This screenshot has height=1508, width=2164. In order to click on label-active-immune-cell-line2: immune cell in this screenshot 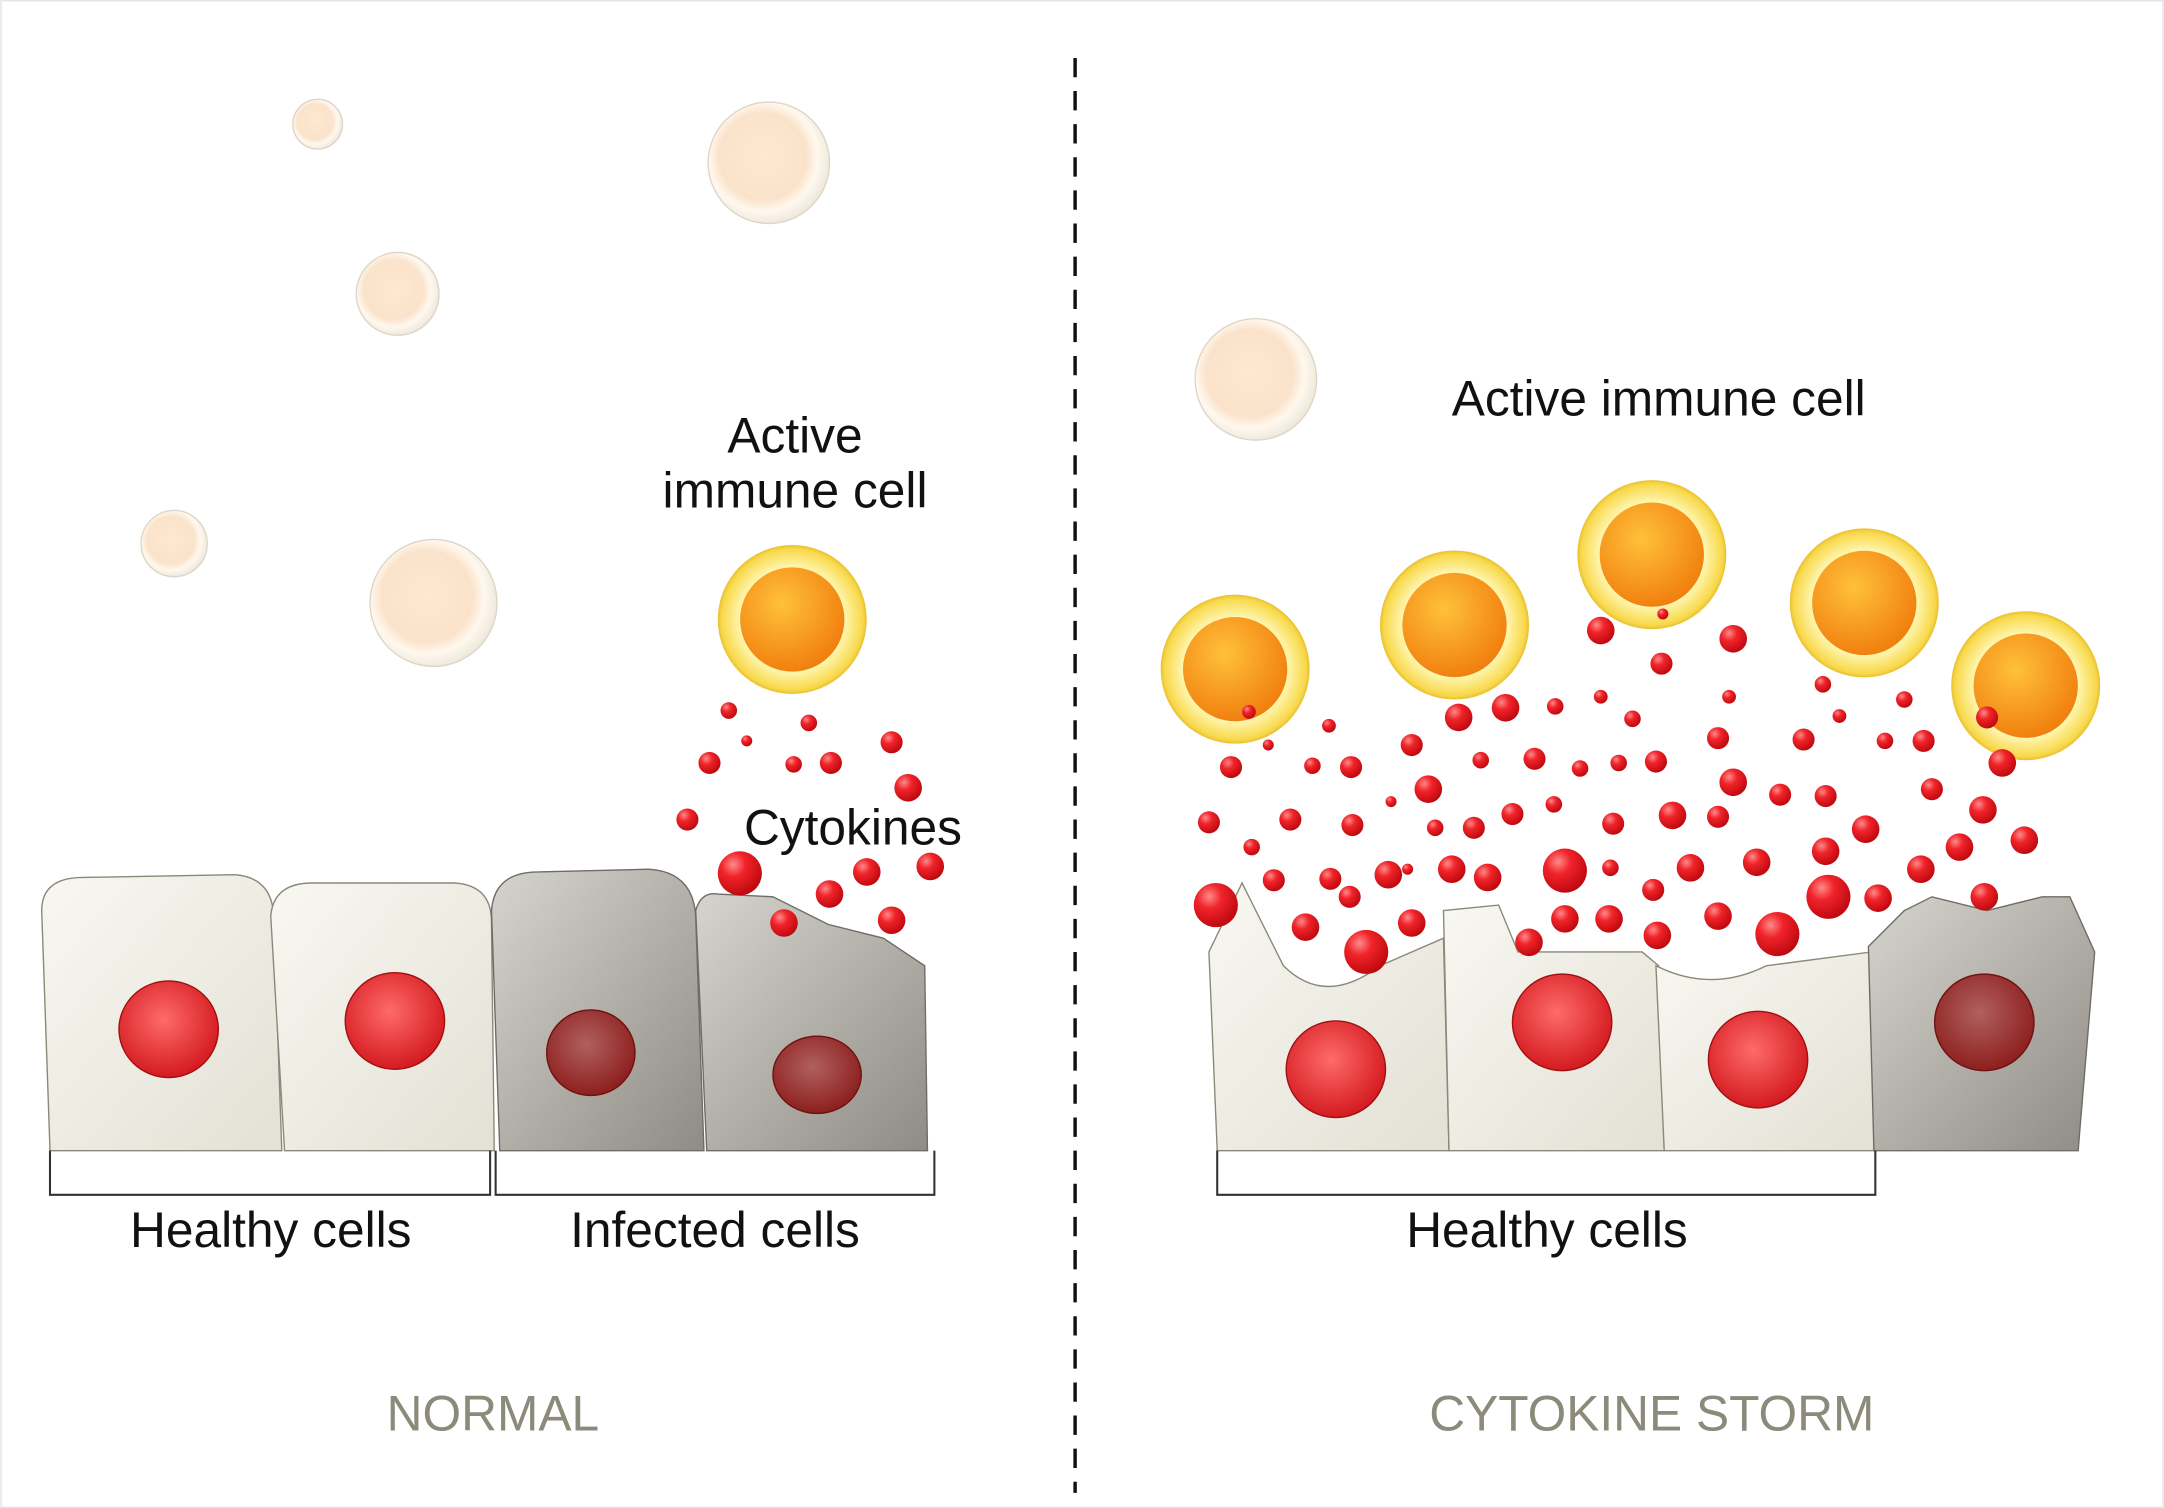, I will do `click(795, 491)`.